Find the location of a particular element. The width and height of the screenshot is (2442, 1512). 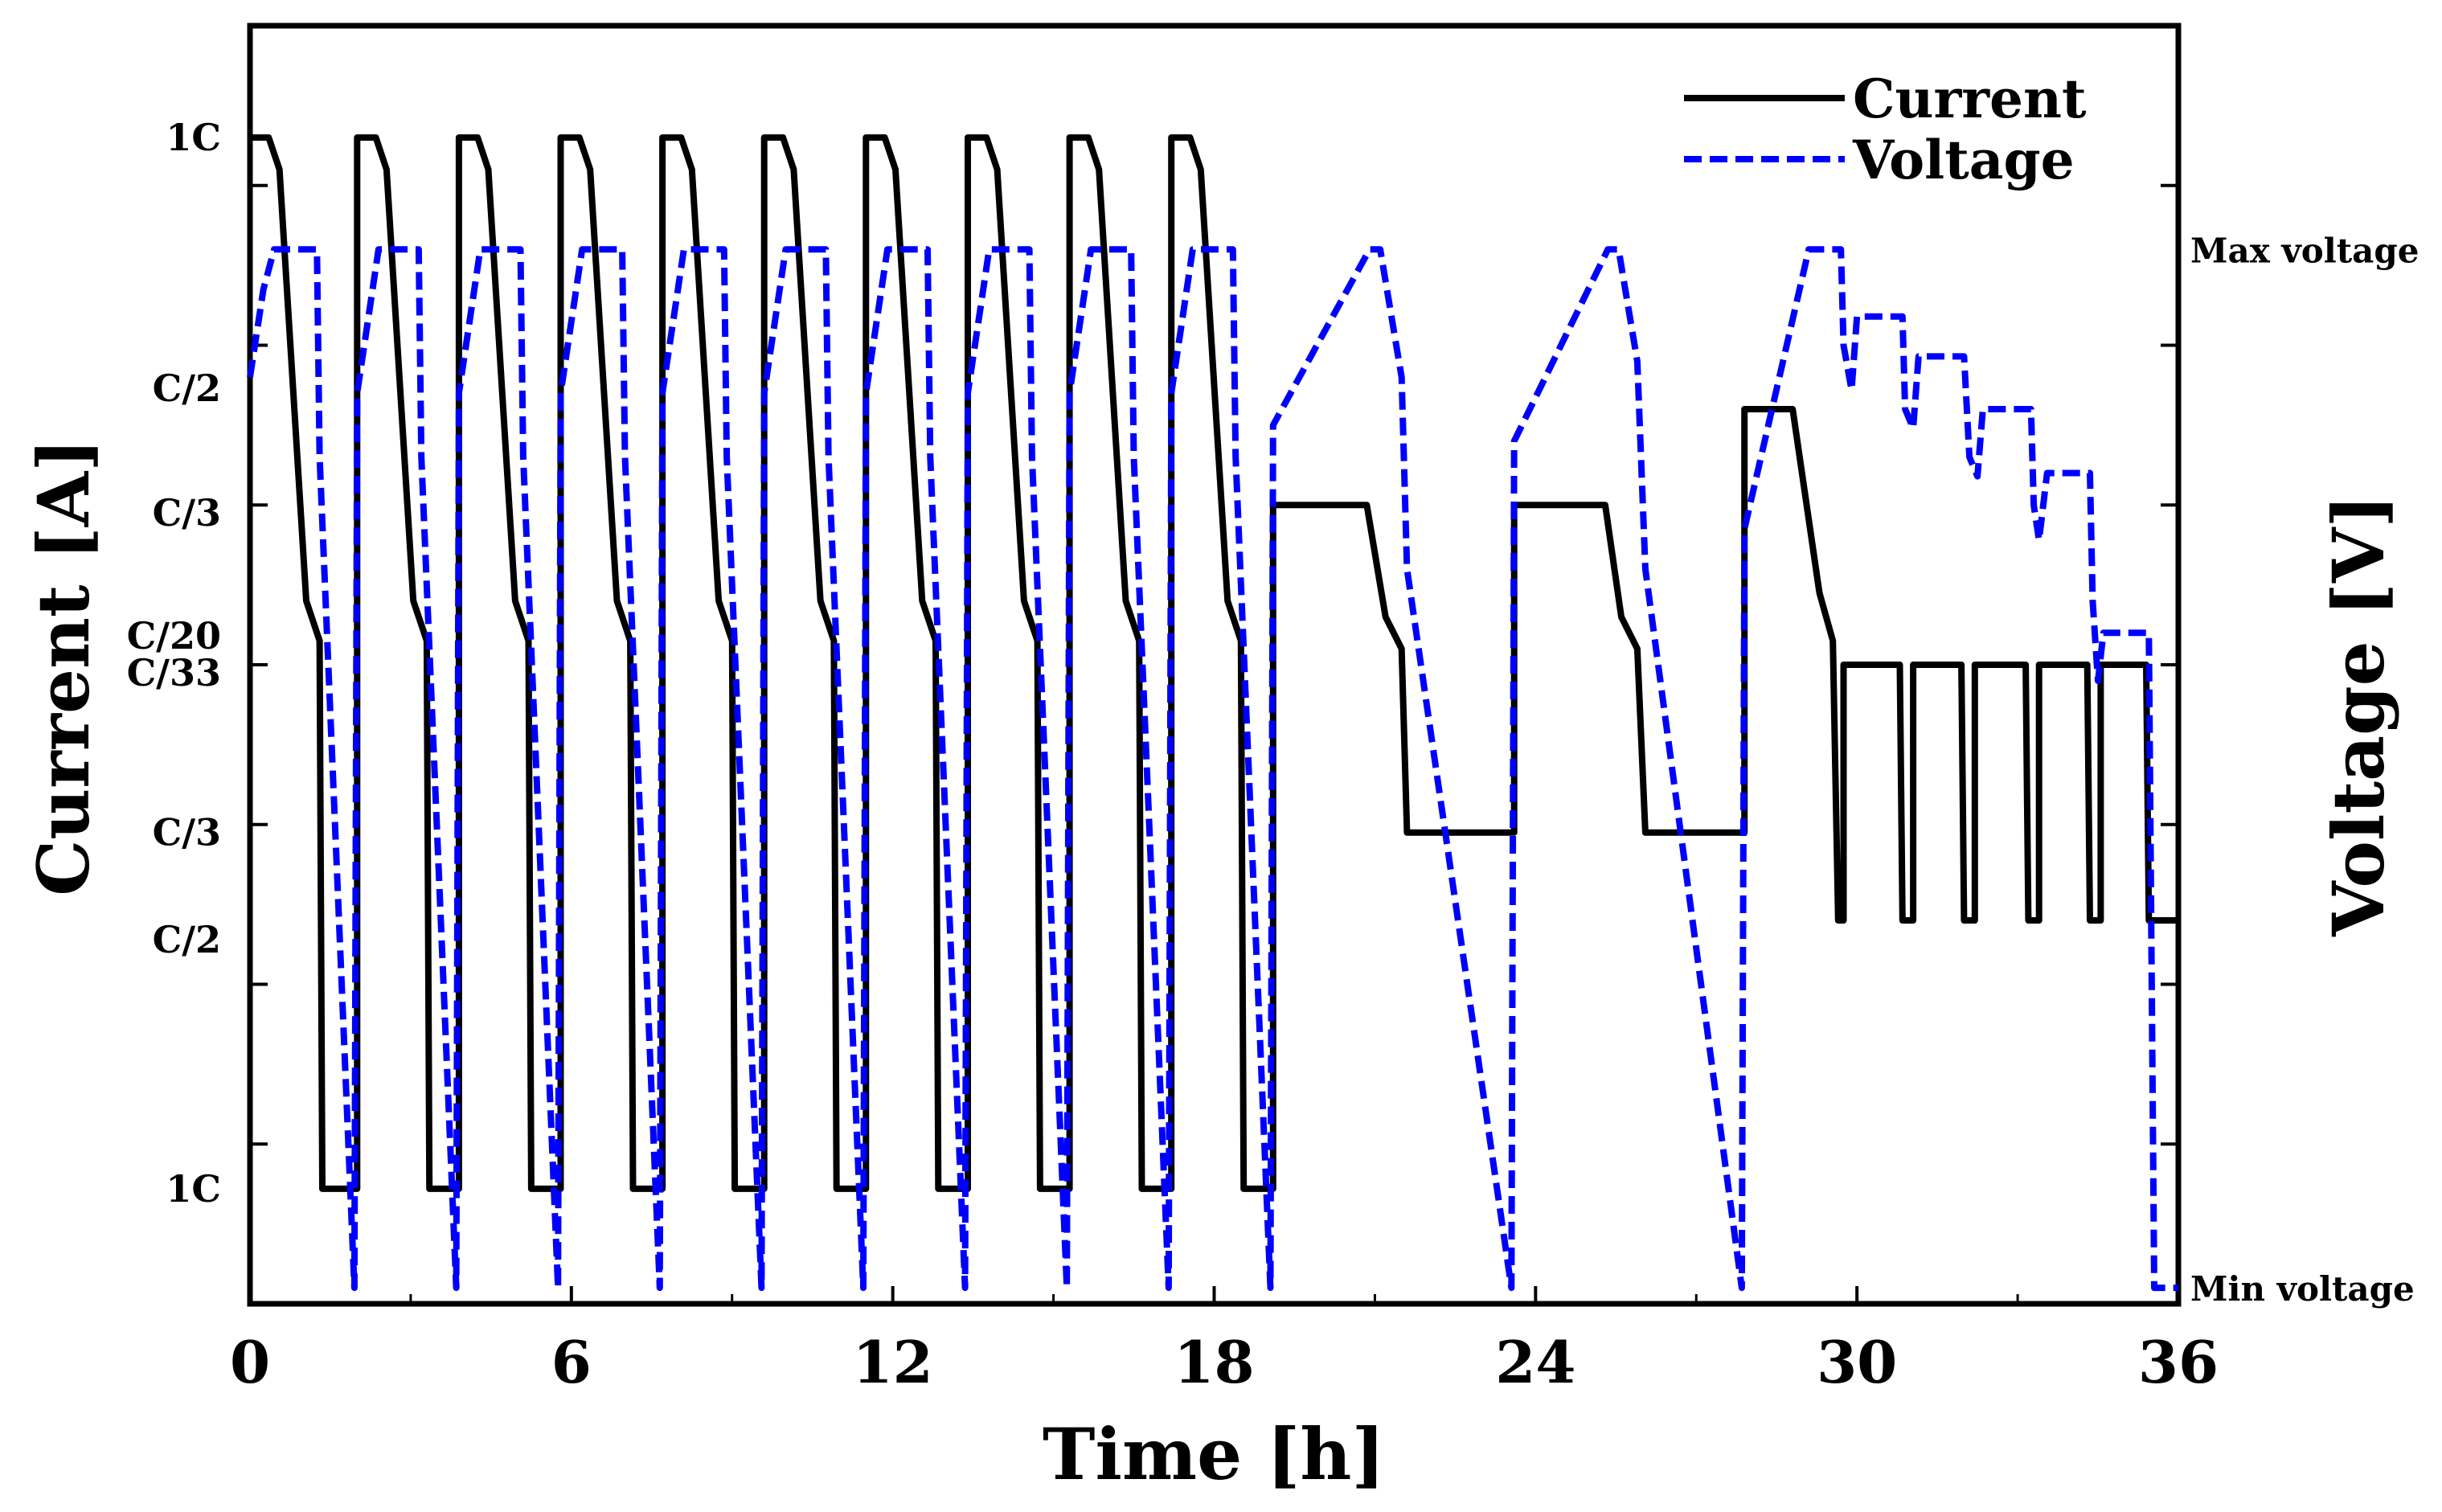

legend: Current Voltage is located at coordinates (1885, 129).